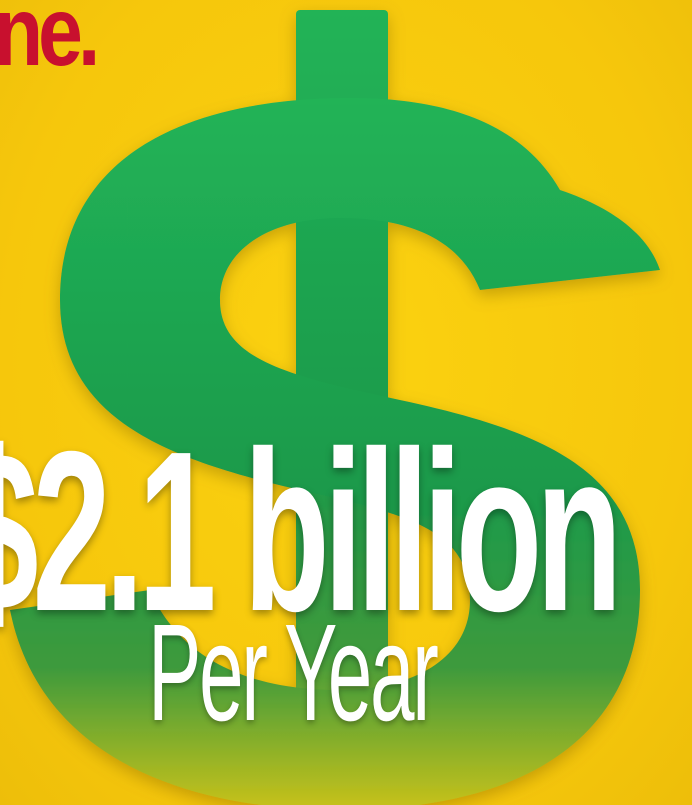  I want to click on headline-fragment: ne., so click(50, 43).